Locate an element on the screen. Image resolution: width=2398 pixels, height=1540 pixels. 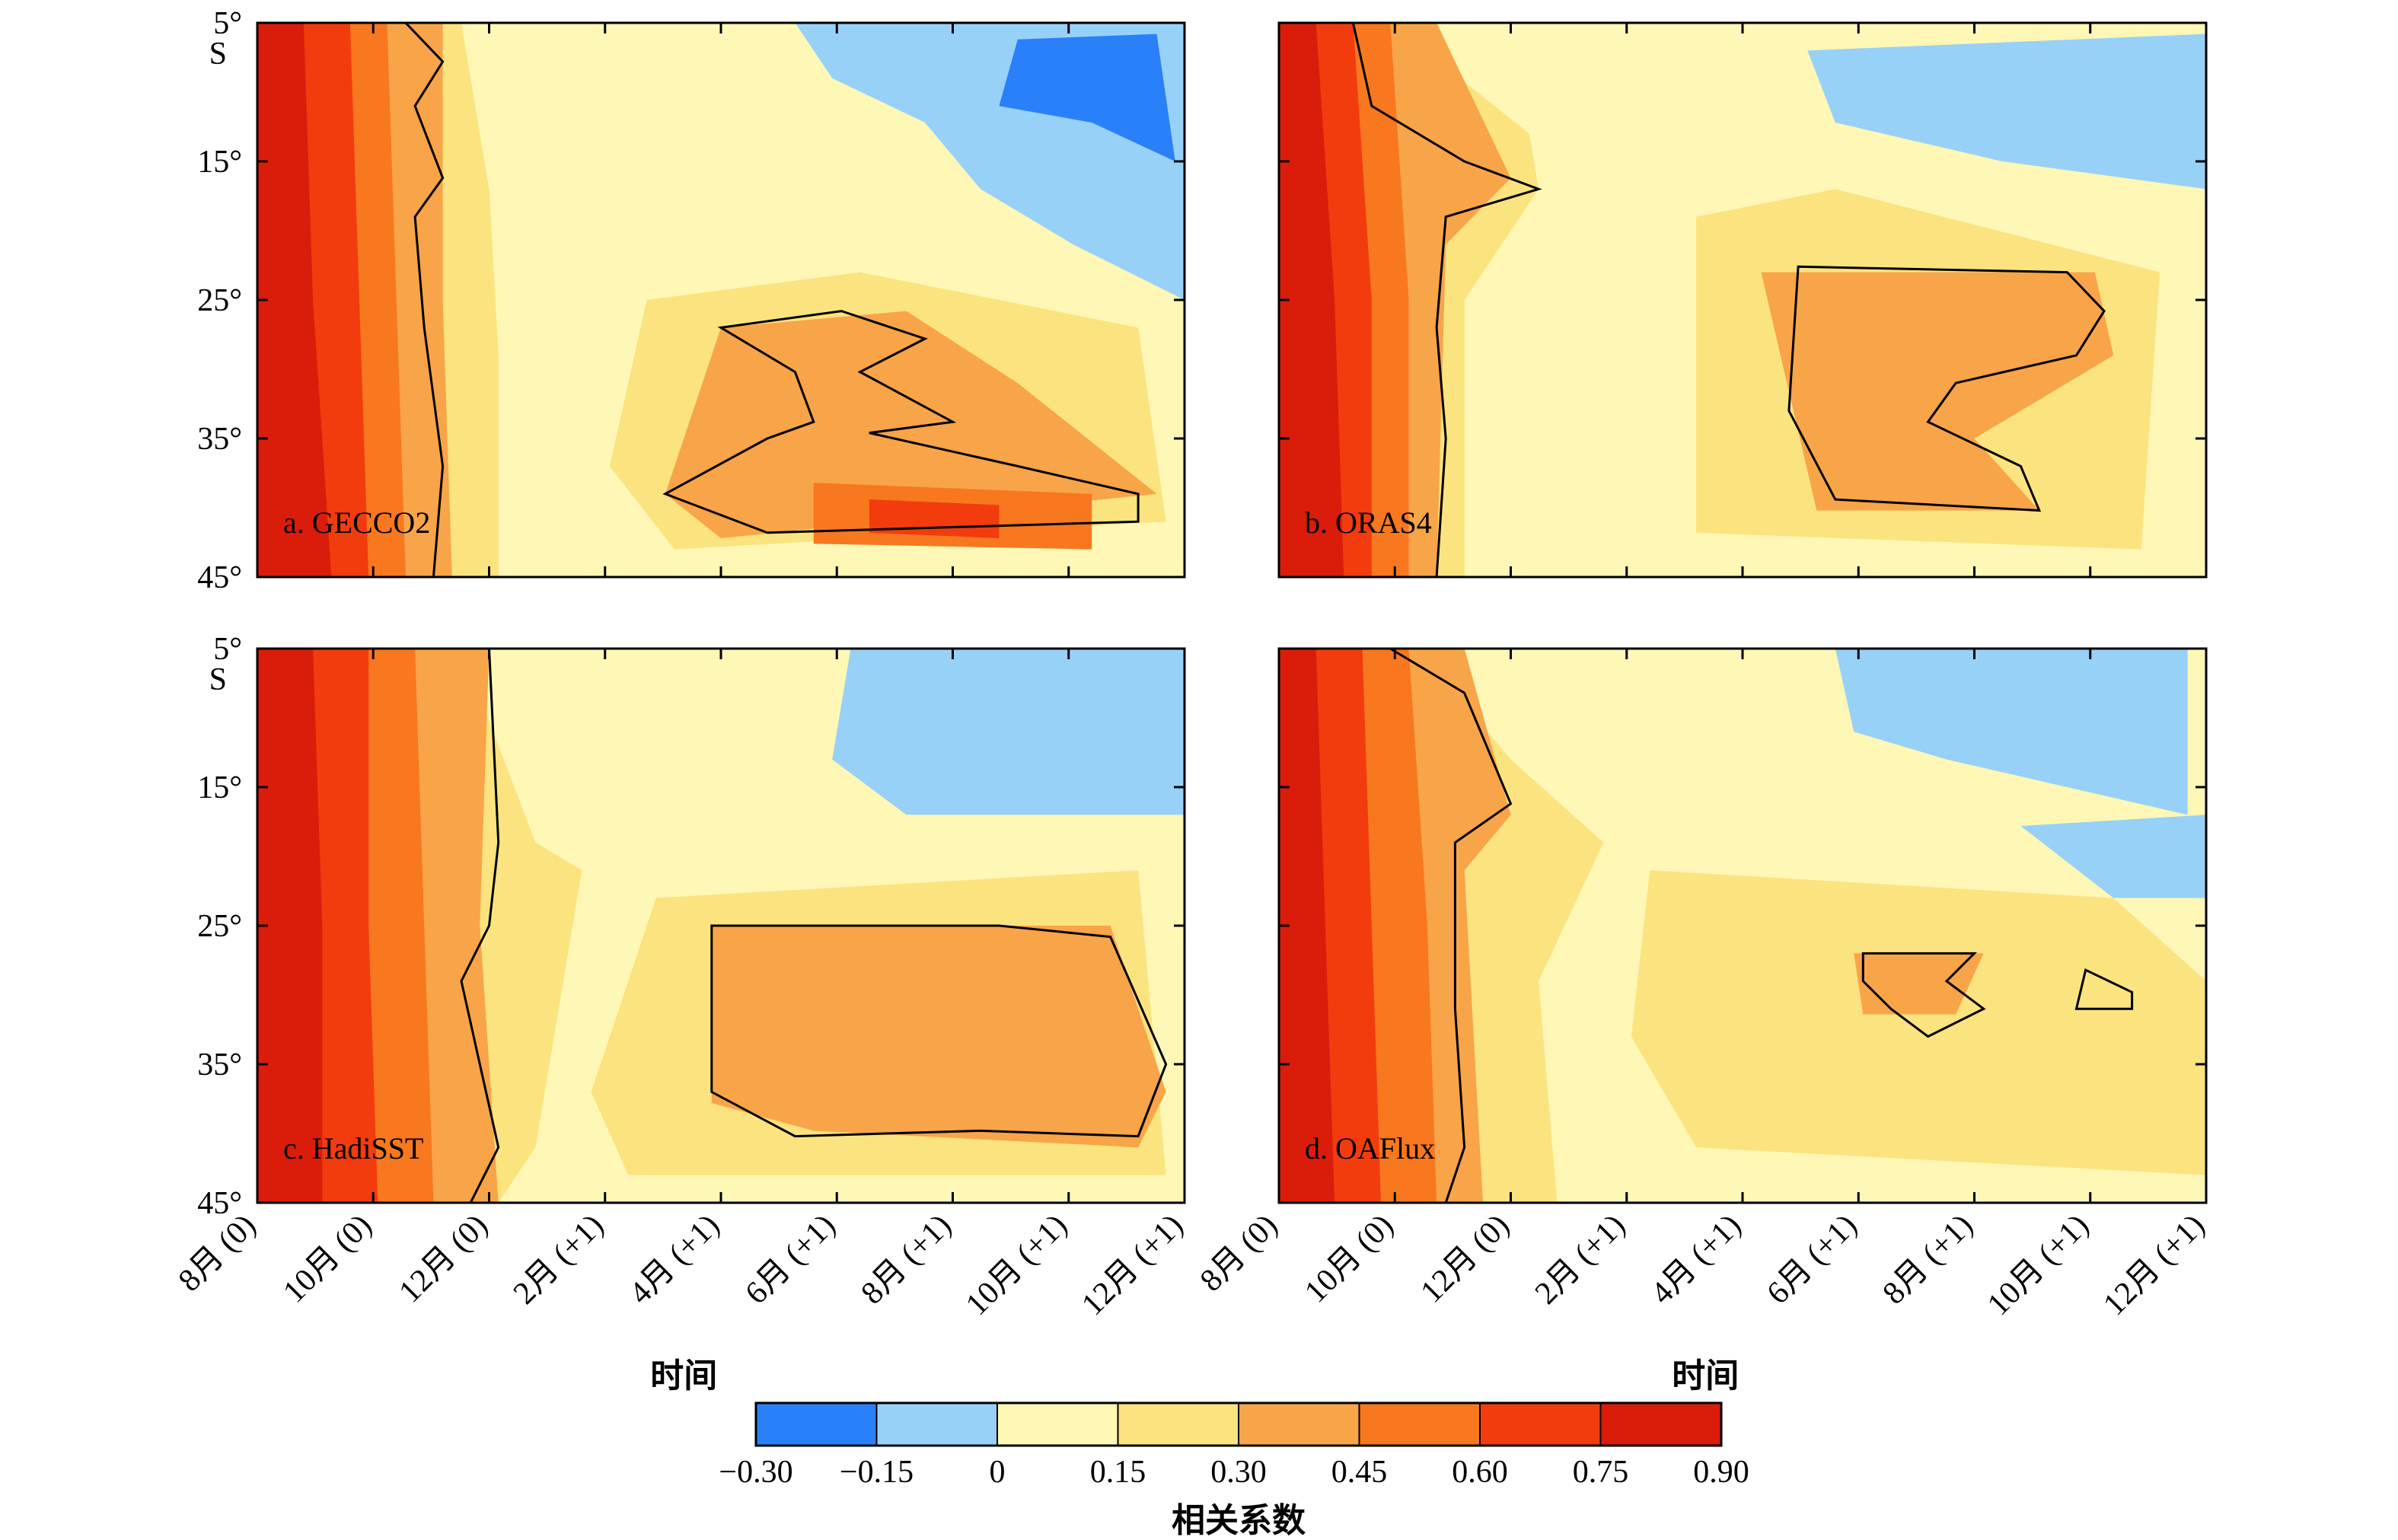
colorbar-level: 0.30 is located at coordinates (1239, 1472).